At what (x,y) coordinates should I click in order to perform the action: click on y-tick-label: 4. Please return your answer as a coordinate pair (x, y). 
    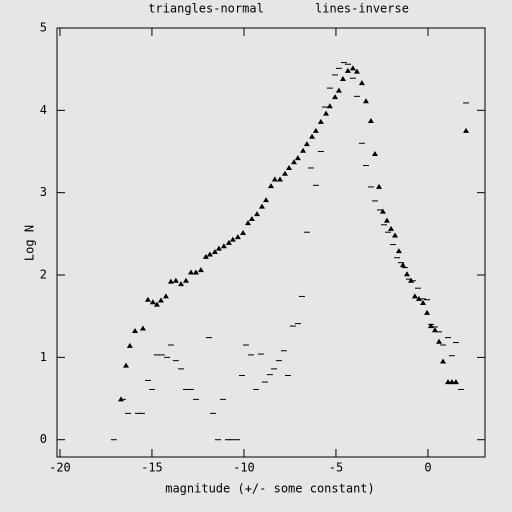
    Looking at the image, I should click on (43, 110).